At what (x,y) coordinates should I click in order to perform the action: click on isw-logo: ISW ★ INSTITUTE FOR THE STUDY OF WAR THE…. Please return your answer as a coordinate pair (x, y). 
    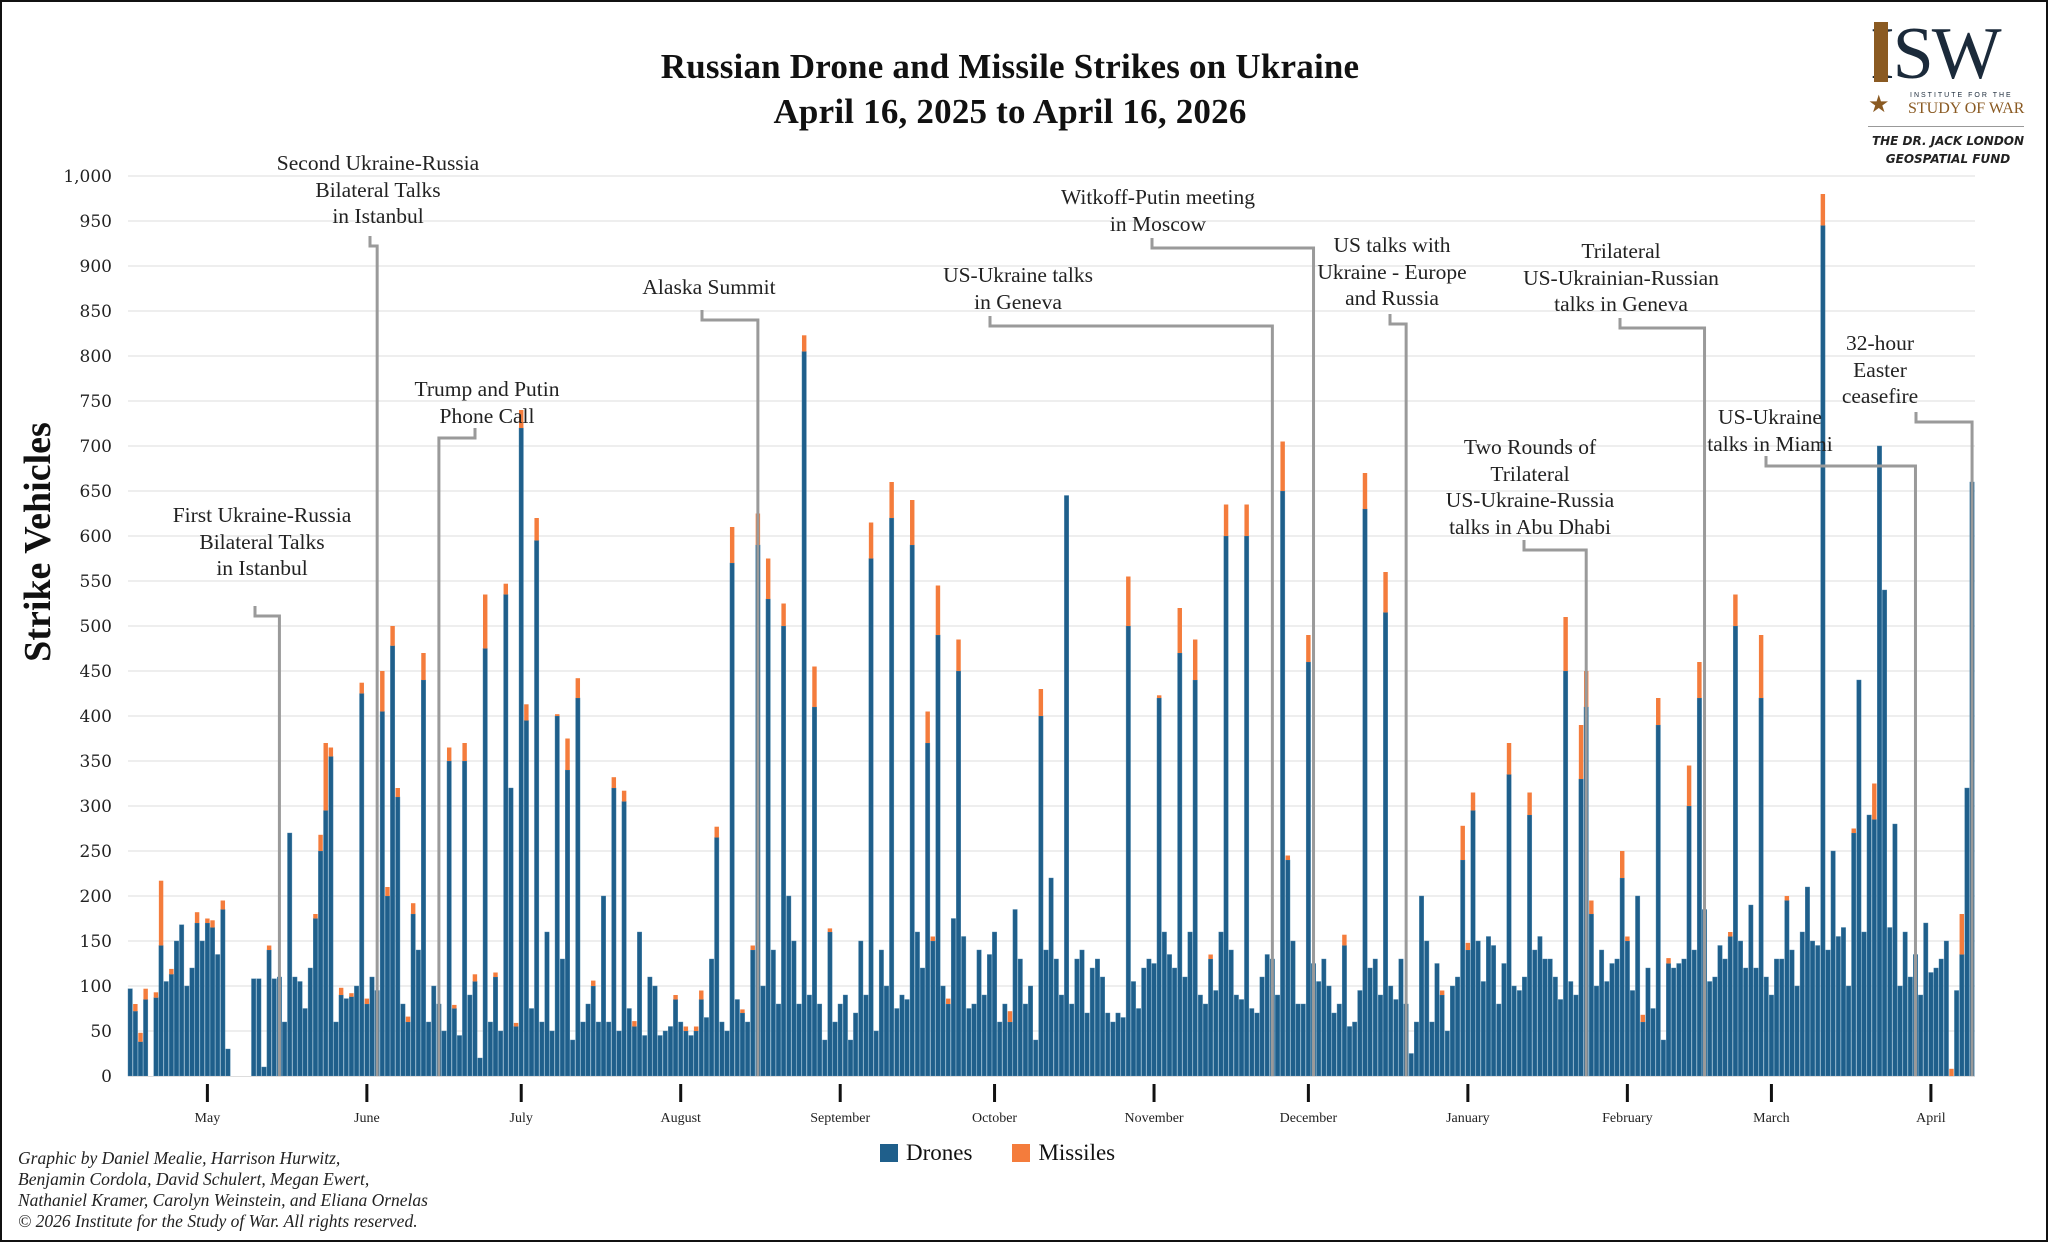
    Looking at the image, I should click on (1948, 89).